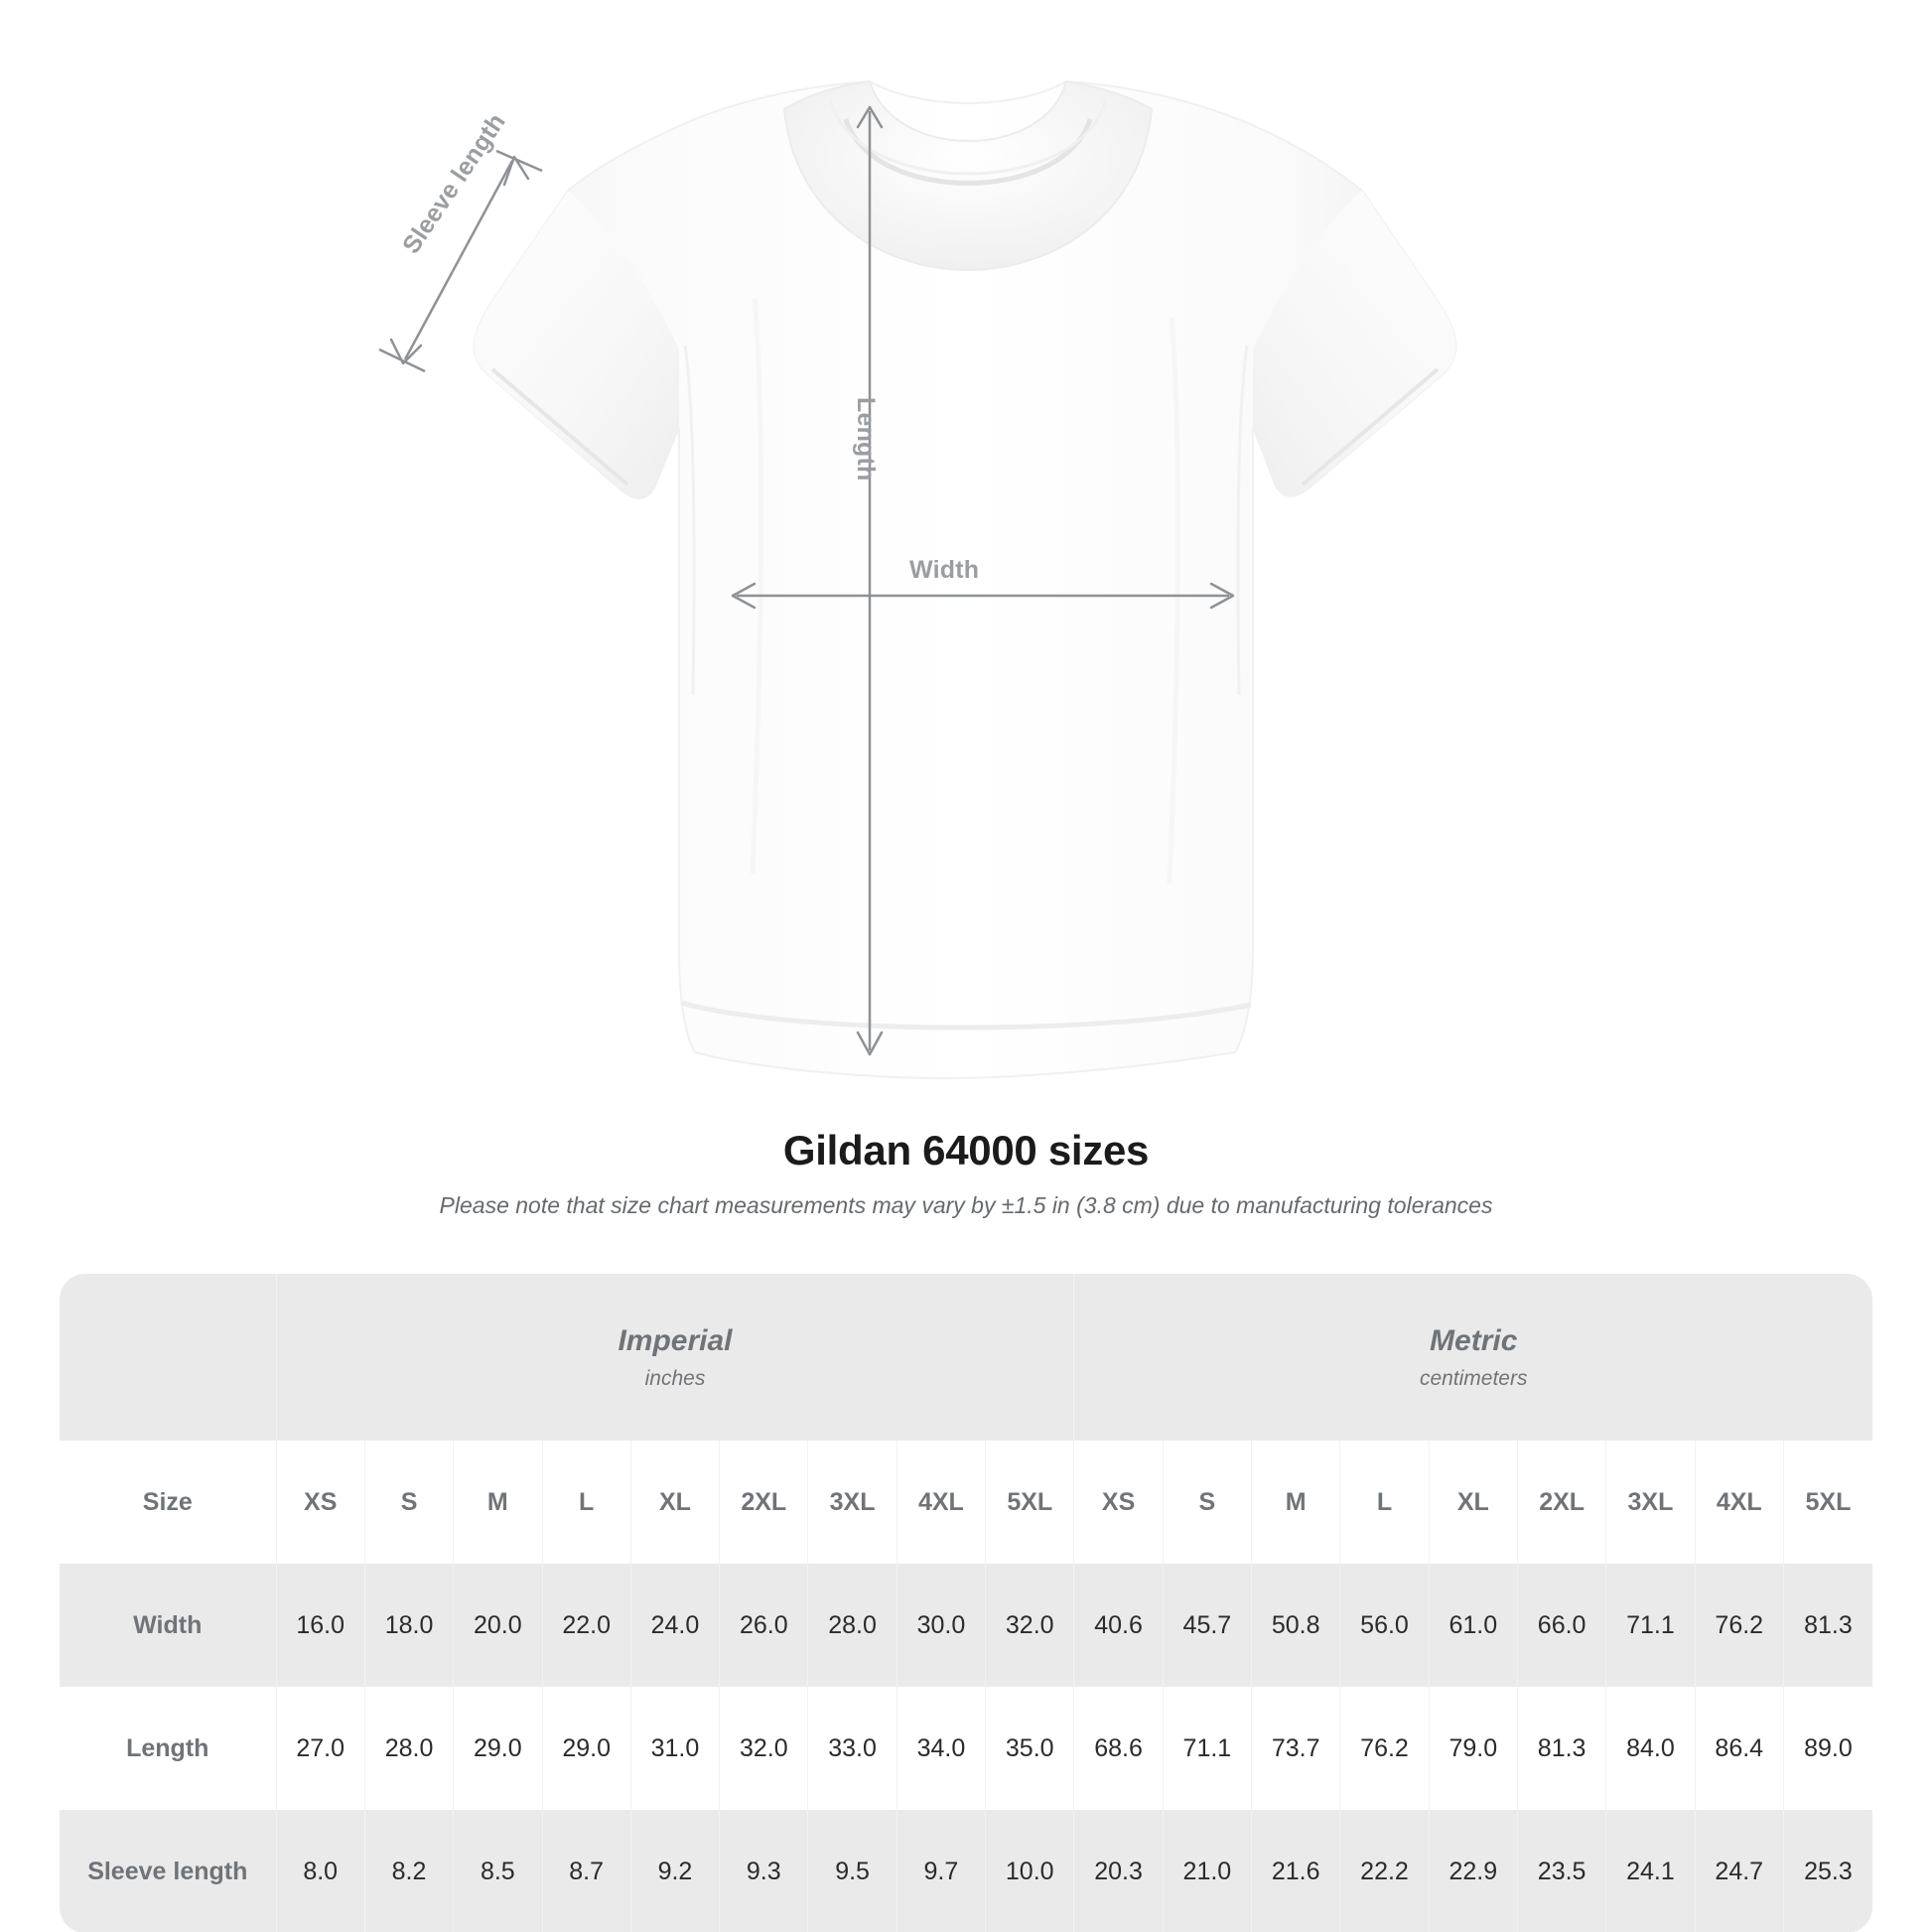  Describe the element at coordinates (1222, 596) in the screenshot. I see `width-arrowhead-right` at that location.